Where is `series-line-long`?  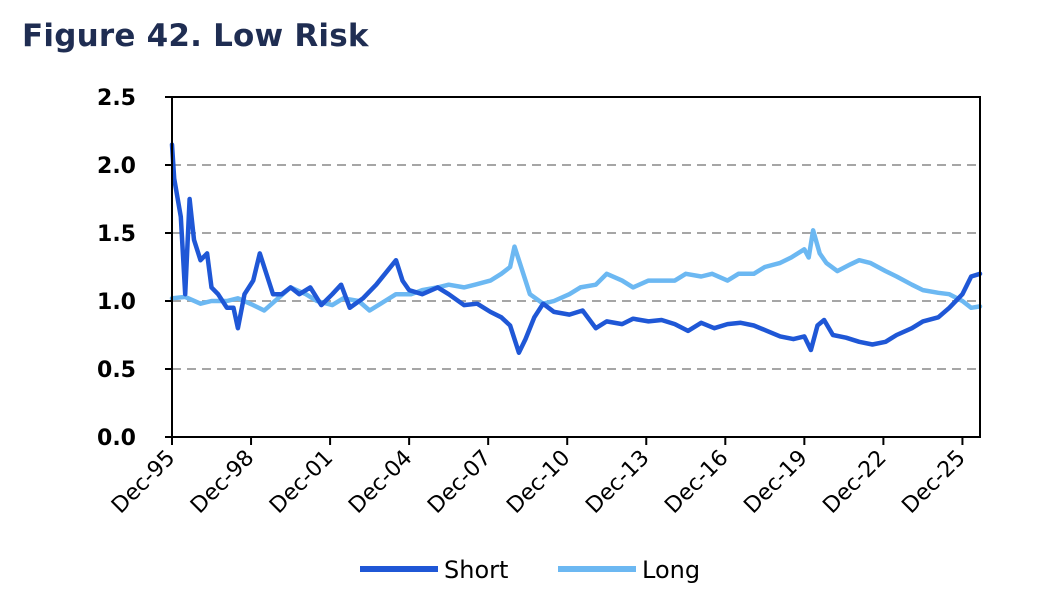
series-line-long is located at coordinates (576, 270).